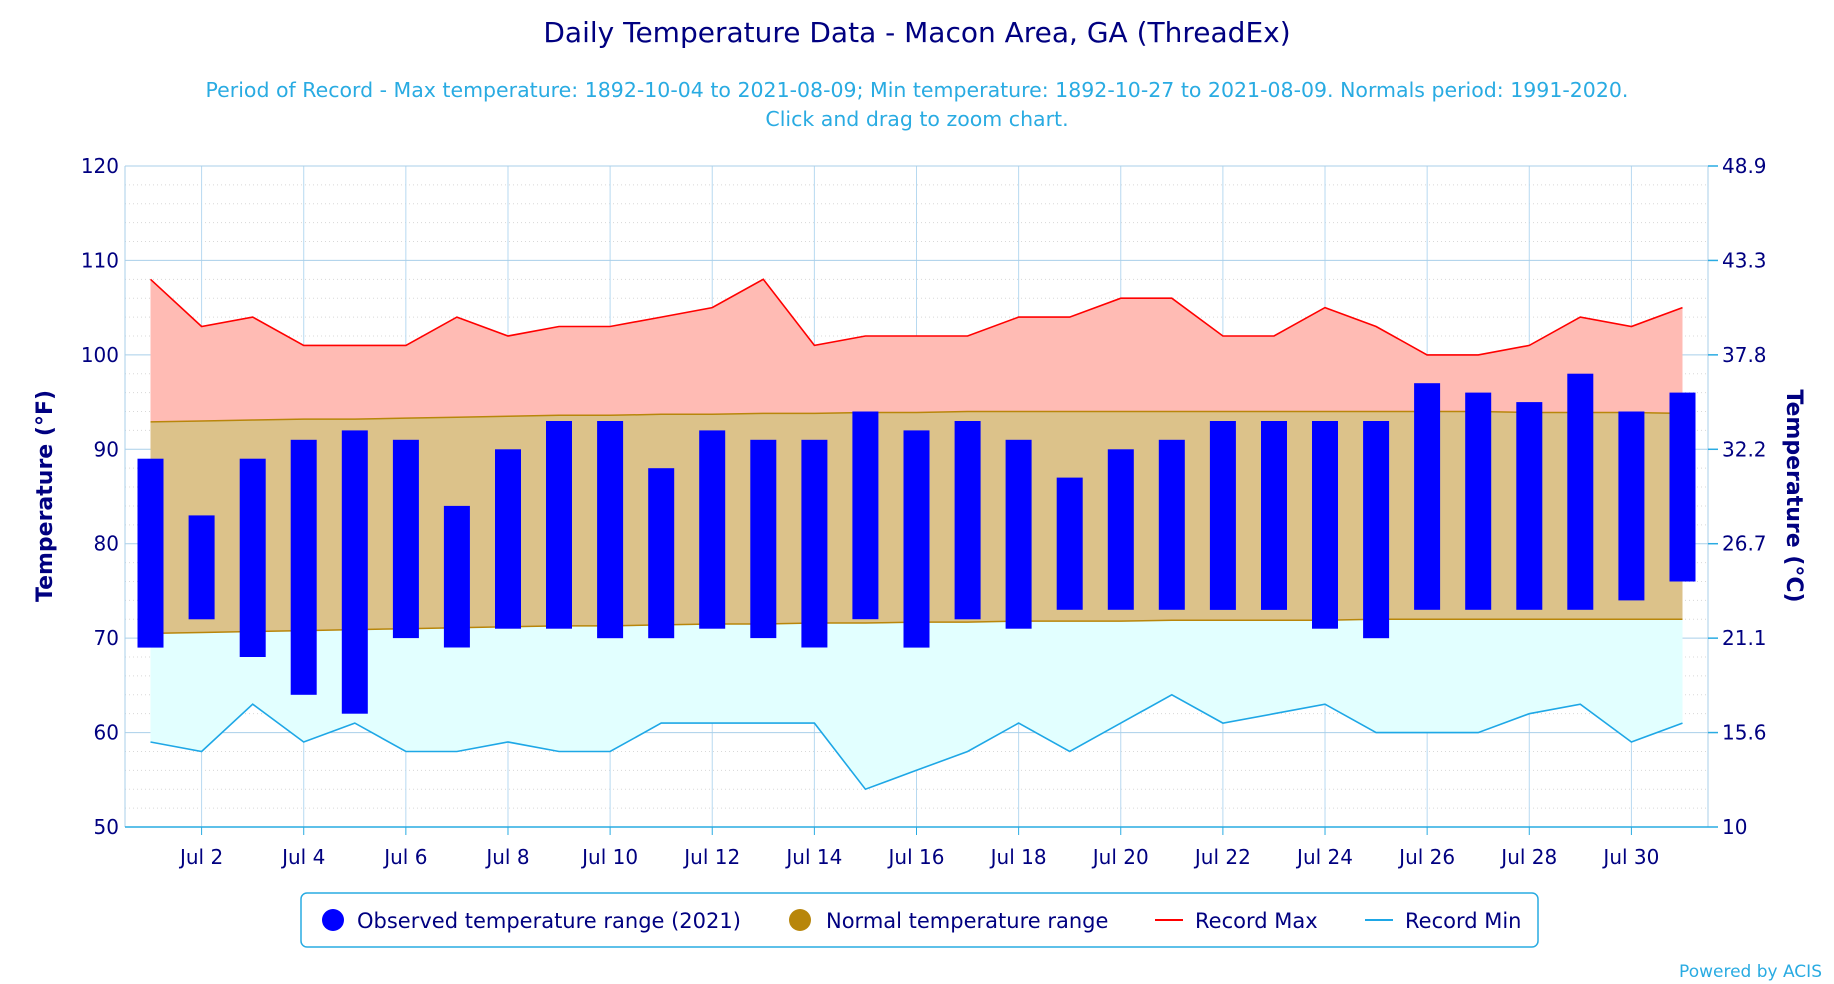 This screenshot has width=1834, height=984. I want to click on legend-marker-observed, so click(333, 920).